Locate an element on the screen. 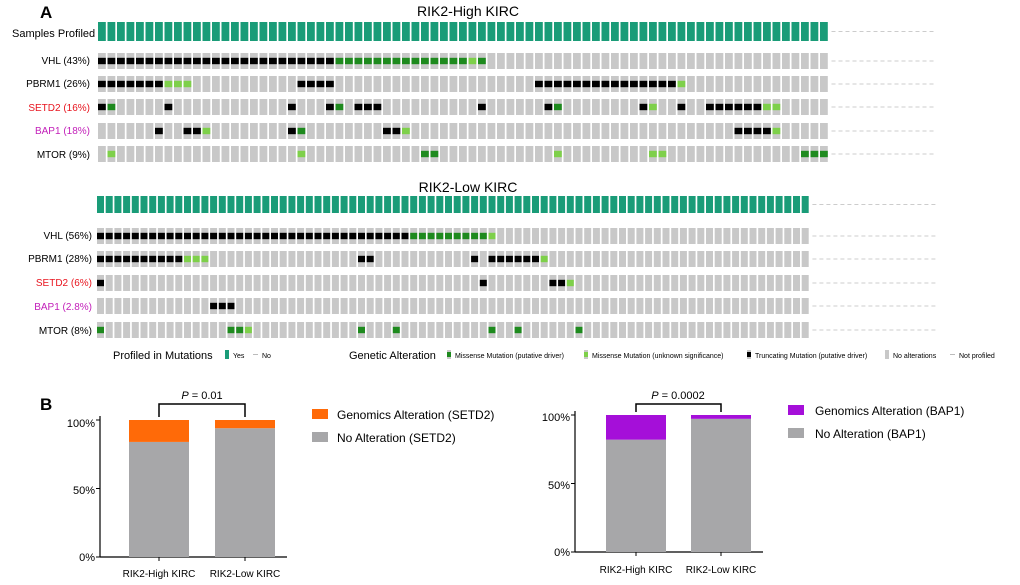 The width and height of the screenshot is (1020, 585). gene-label-high-pbrm1: PBRM1 (26%) is located at coordinates (58, 84).